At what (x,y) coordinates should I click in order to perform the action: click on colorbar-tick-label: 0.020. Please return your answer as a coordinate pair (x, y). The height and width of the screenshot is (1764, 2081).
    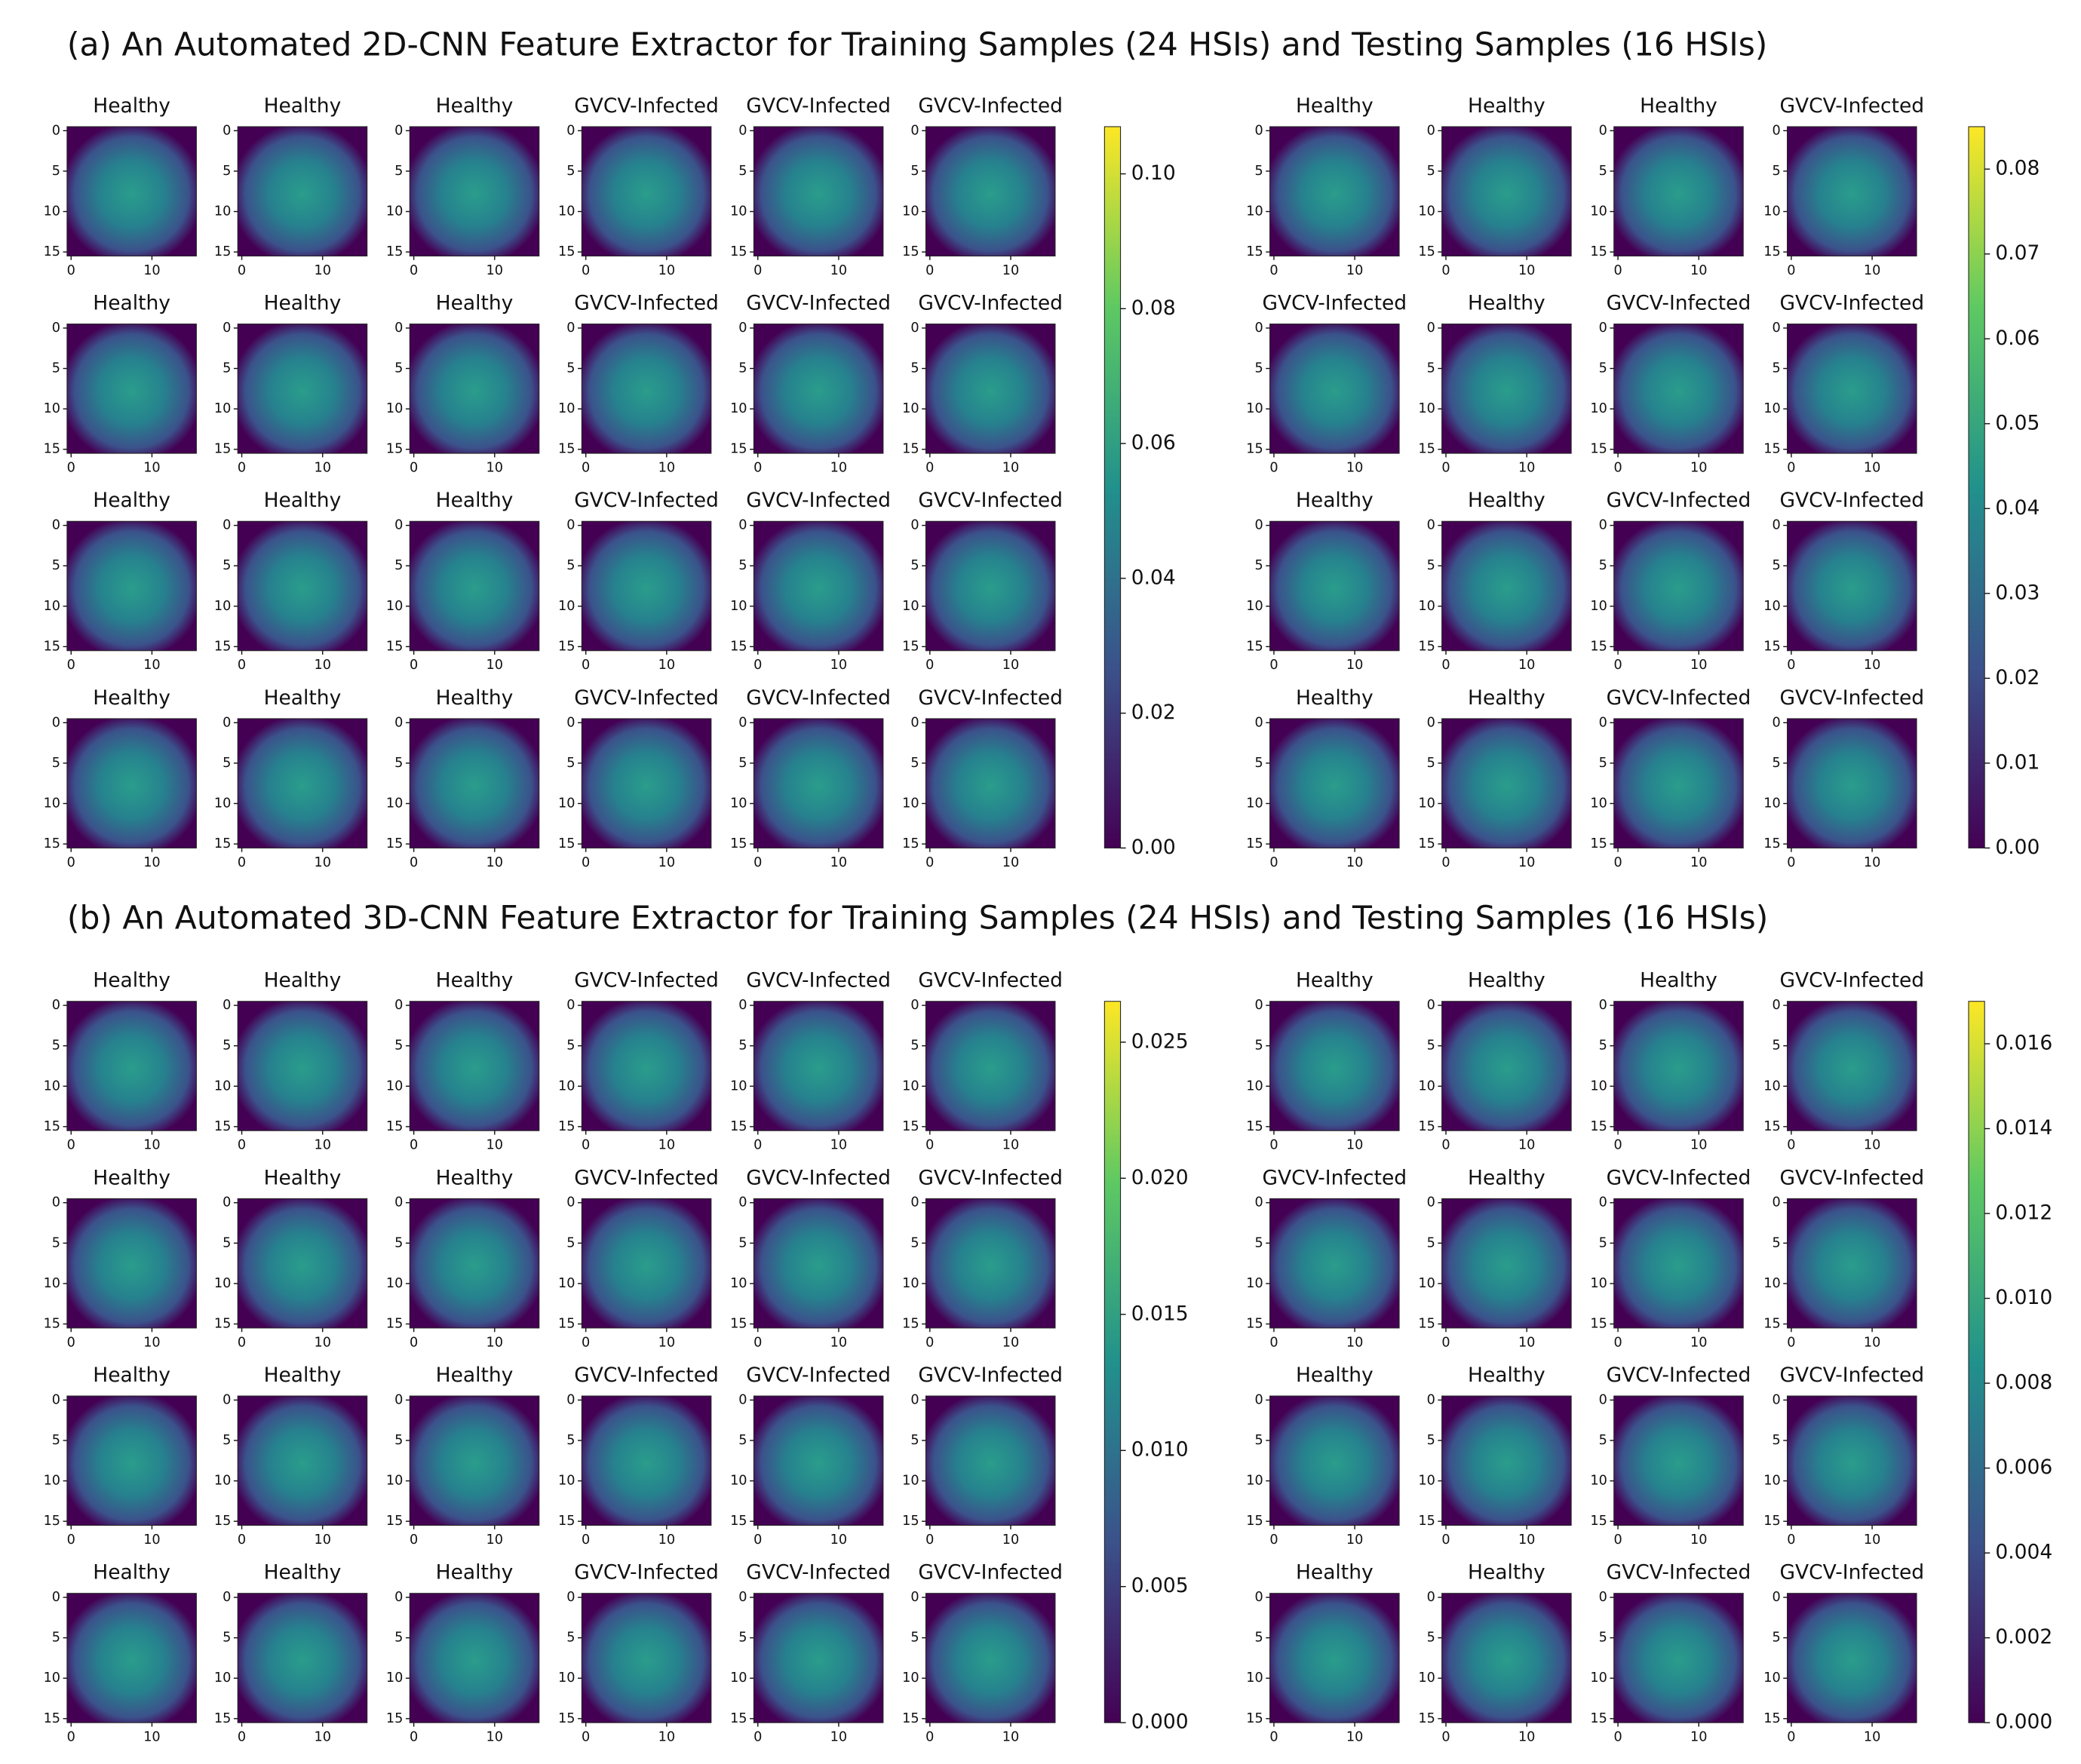
    Looking at the image, I should click on (1160, 1177).